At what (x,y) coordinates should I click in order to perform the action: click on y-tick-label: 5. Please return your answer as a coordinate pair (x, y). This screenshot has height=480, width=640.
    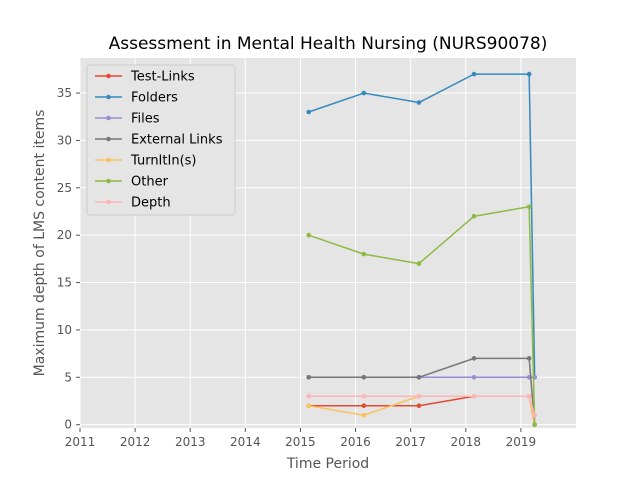
    Looking at the image, I should click on (68, 377).